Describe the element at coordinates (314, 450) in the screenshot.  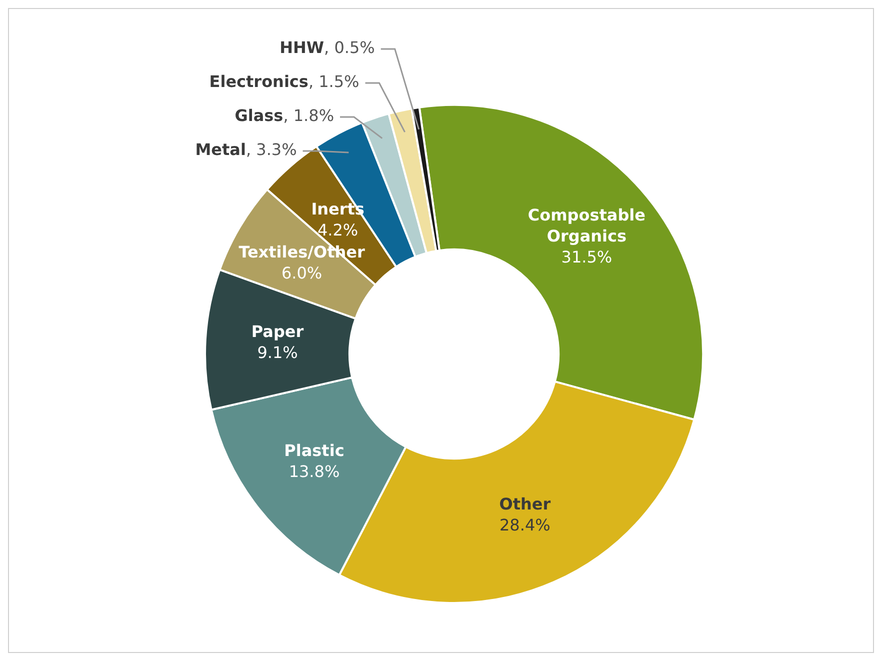
I see `slice-label: Plastic` at that location.